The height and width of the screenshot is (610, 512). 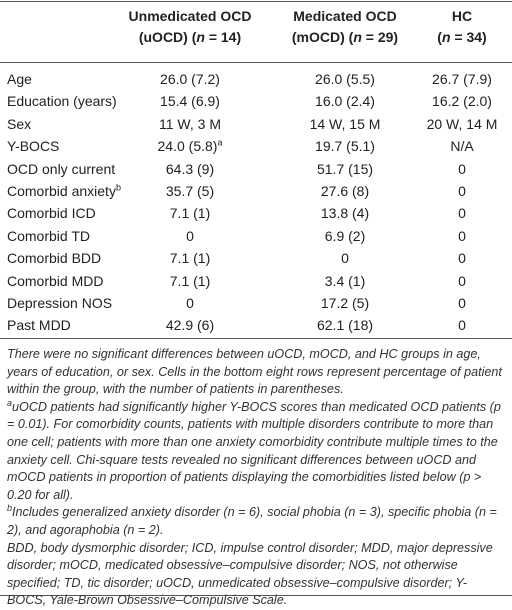 I want to click on table-cell: 3.4 (1), so click(x=345, y=280).